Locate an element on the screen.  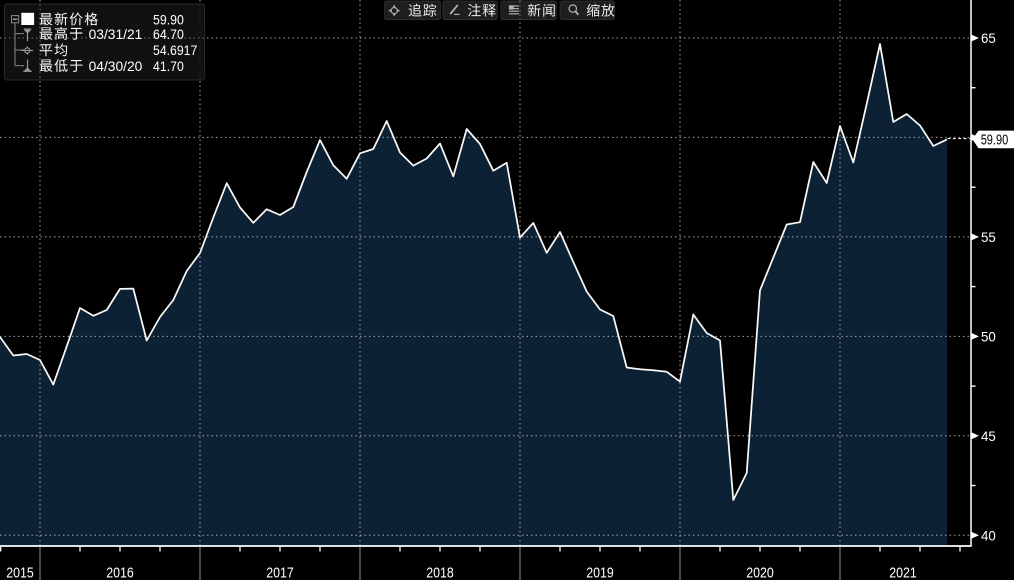
svg-text: 2017 is located at coordinates (280, 572).